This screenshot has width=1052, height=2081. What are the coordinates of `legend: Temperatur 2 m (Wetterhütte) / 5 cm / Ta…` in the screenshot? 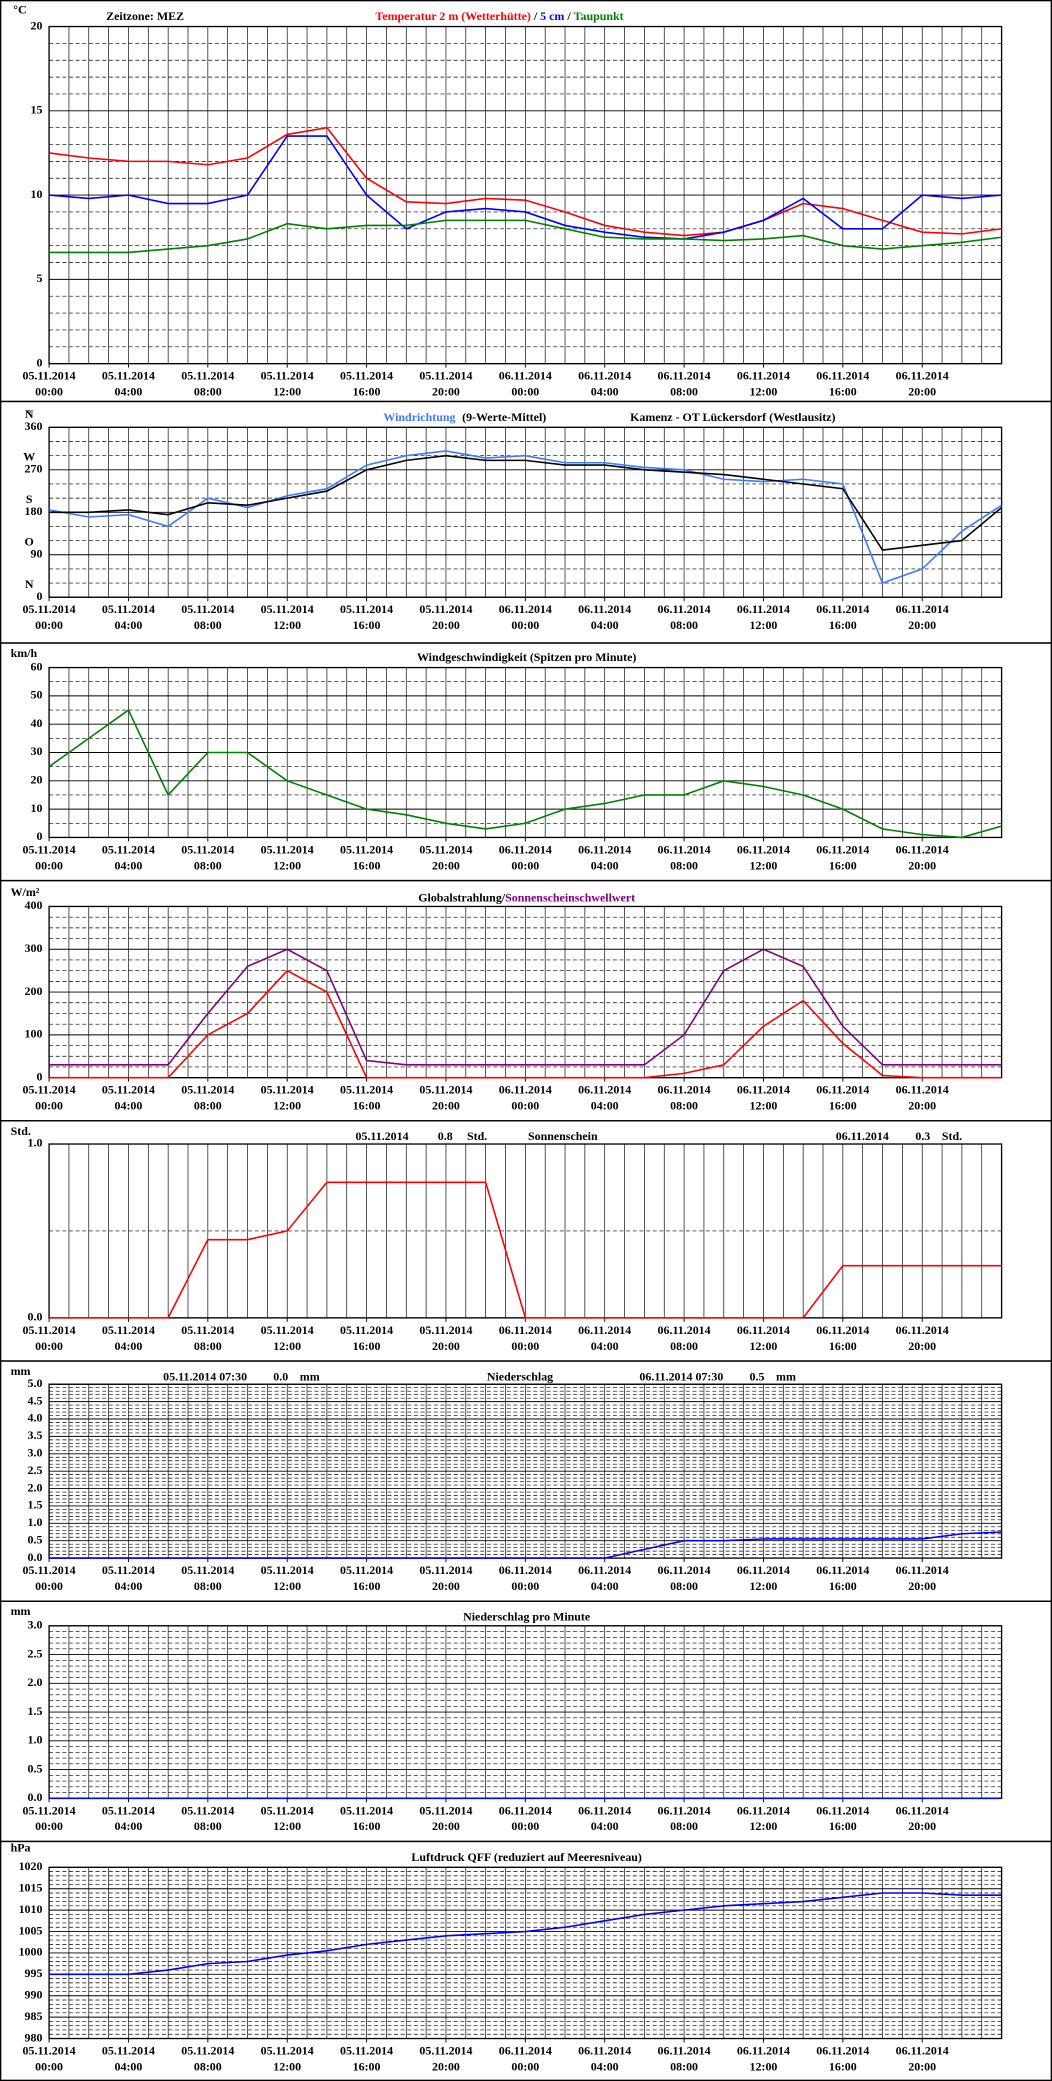 It's located at (499, 16).